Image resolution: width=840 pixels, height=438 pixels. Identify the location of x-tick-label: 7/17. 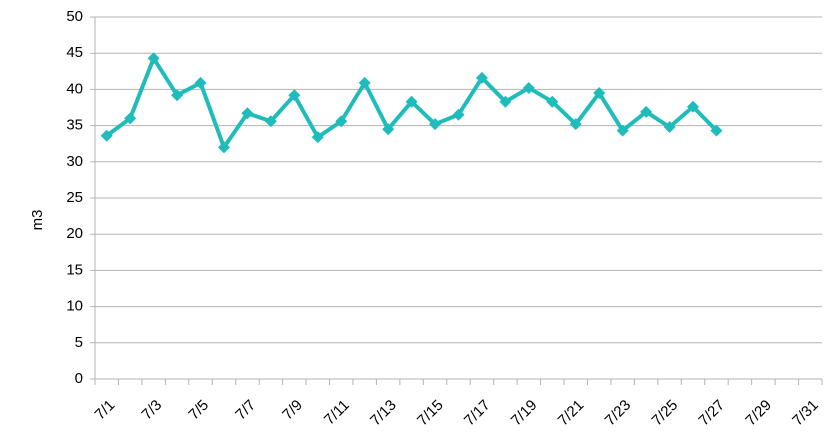
(477, 413).